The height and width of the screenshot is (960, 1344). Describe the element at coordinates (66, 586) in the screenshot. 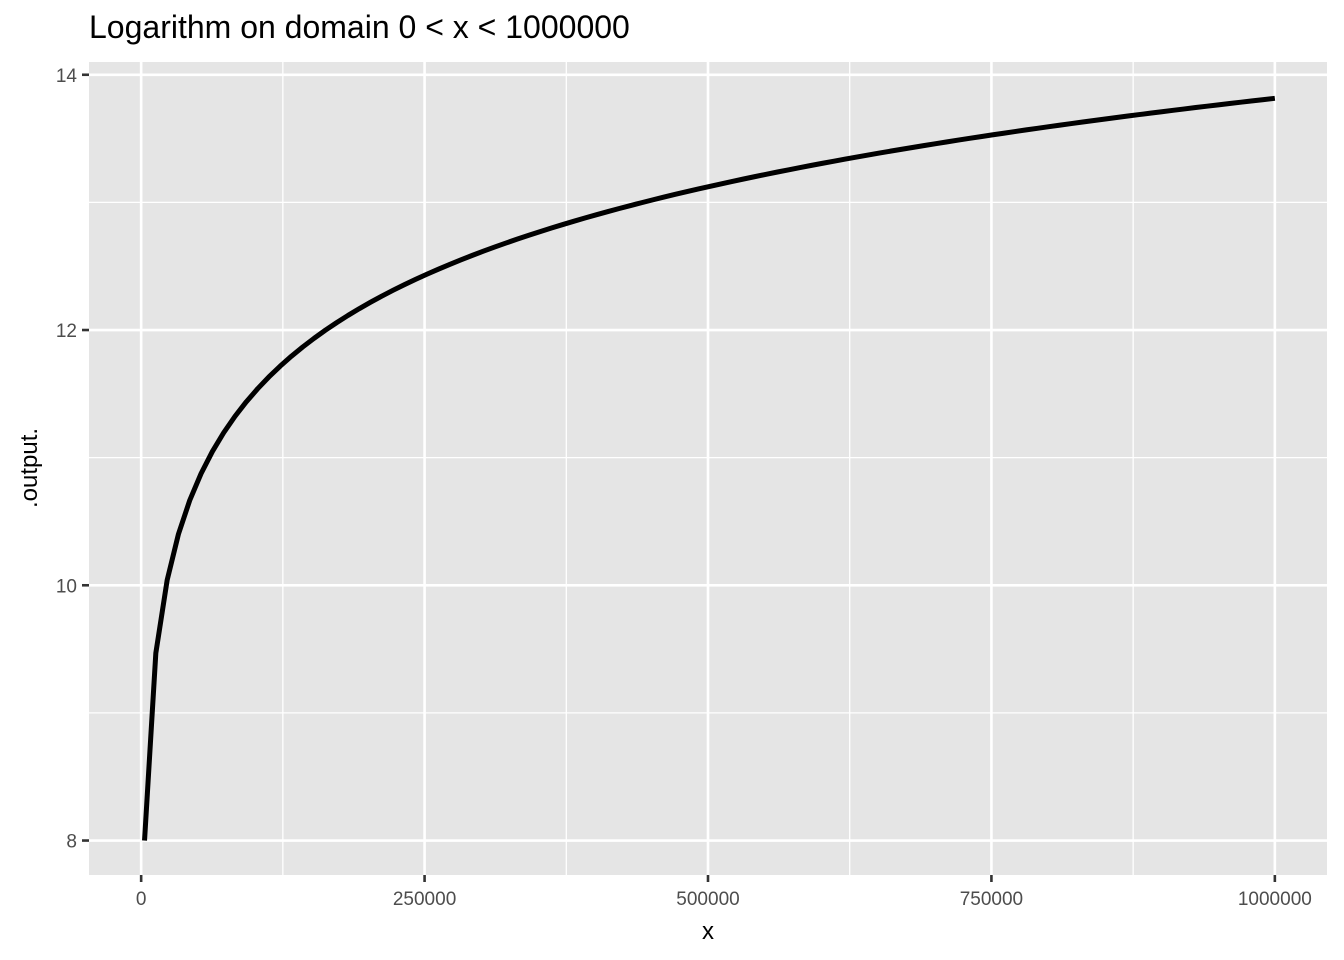

I see `y-tick-label: 10` at that location.